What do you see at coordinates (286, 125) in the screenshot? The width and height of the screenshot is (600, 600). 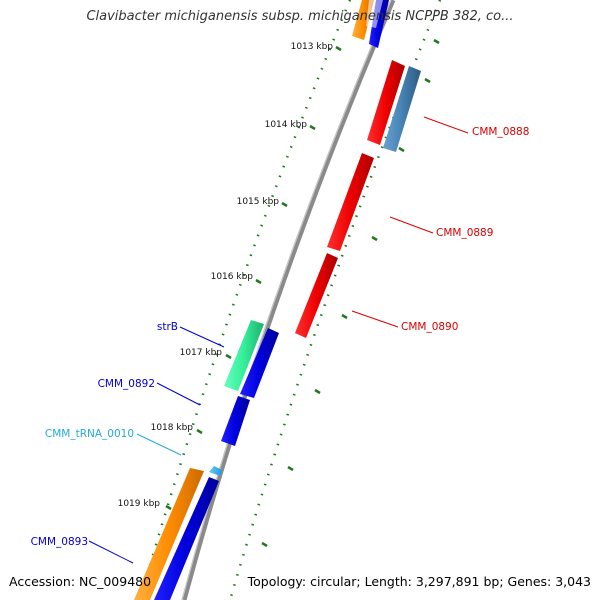 I see `tick-label-1014: 1014 kbp` at bounding box center [286, 125].